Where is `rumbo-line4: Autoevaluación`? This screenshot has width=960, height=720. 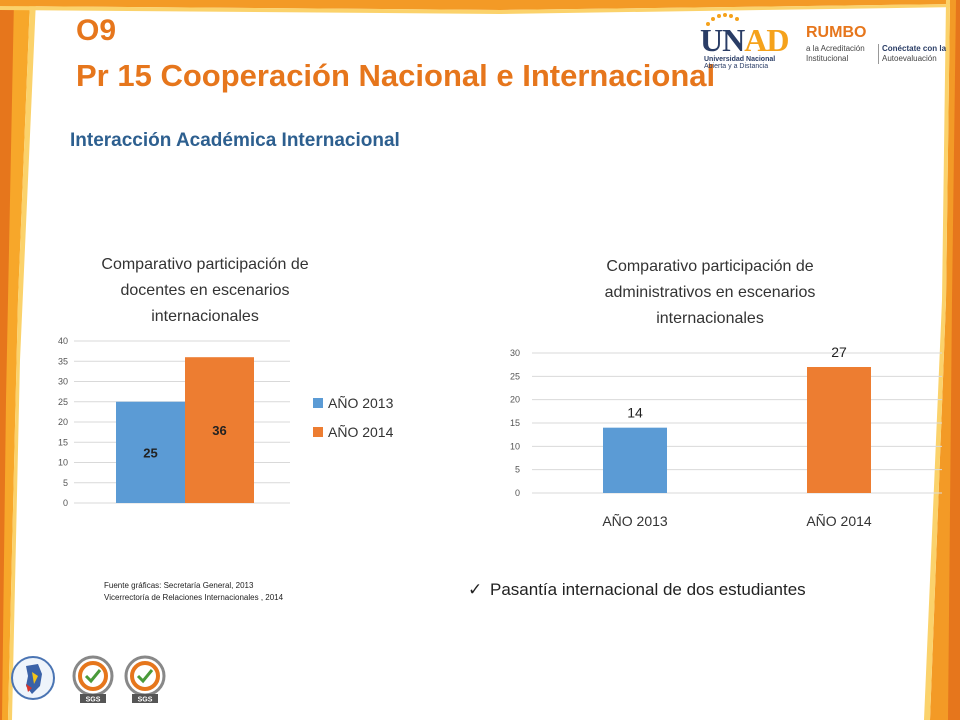 rumbo-line4: Autoevaluación is located at coordinates (909, 58).